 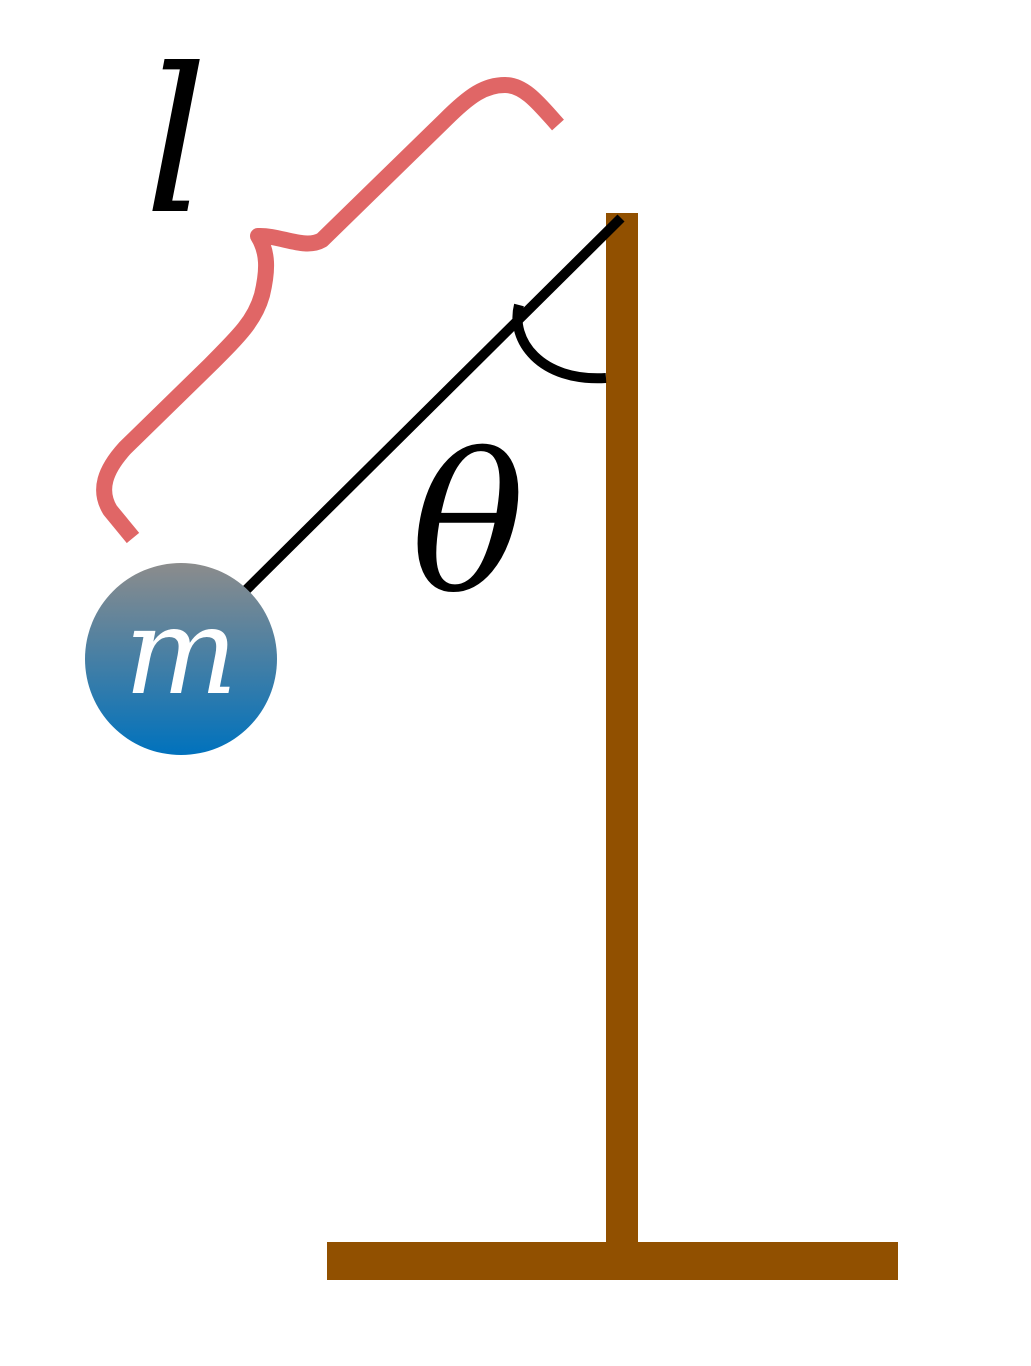 What do you see at coordinates (176, 142) in the screenshot?
I see `length-label: l` at bounding box center [176, 142].